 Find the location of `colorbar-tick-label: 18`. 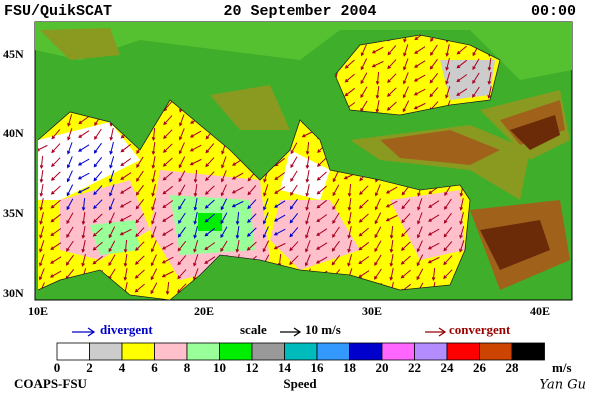

colorbar-tick-label: 18 is located at coordinates (350, 367).